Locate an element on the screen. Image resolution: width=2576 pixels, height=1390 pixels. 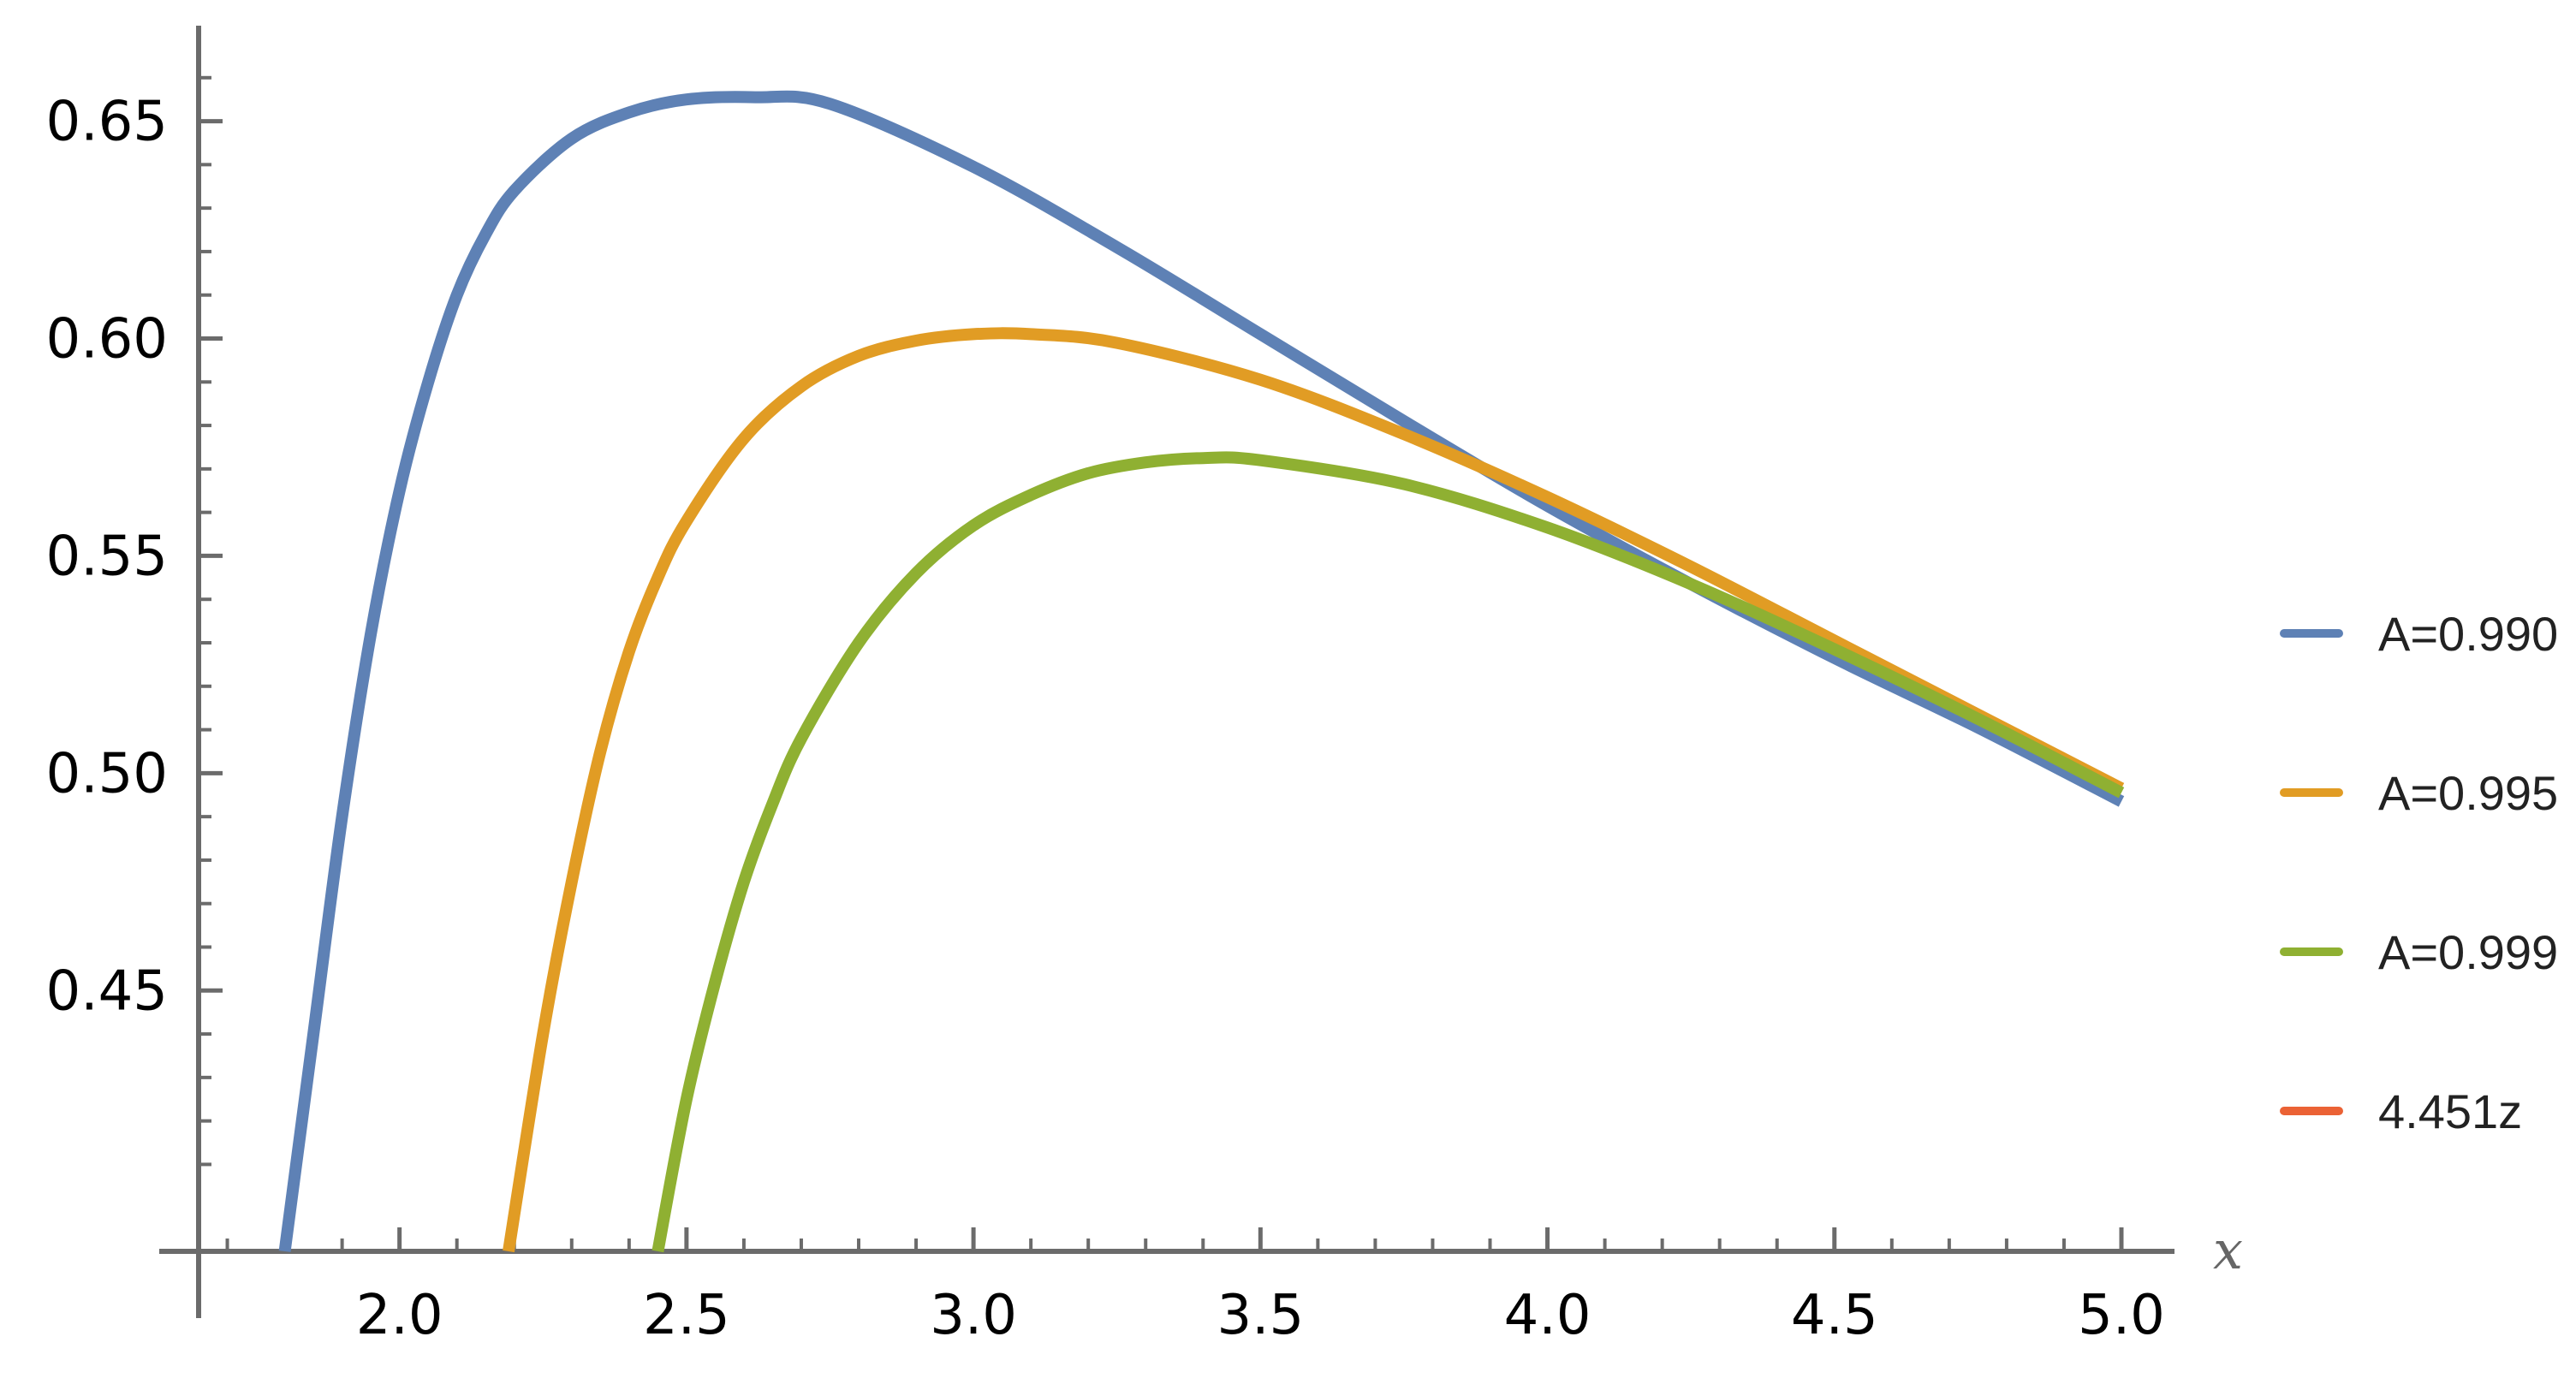
y-tick-label: 0.60 is located at coordinates (108, 340).